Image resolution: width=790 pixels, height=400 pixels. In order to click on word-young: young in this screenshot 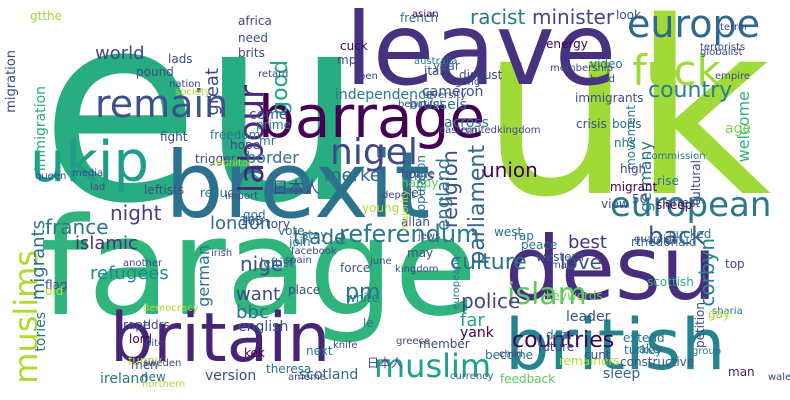, I will do `click(381, 208)`.